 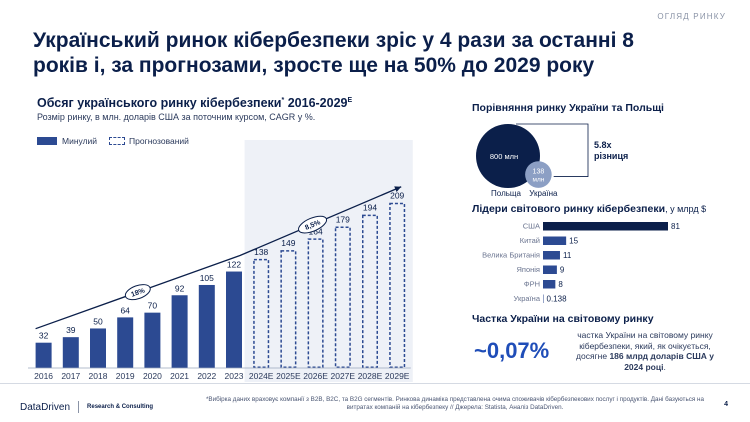 What do you see at coordinates (528, 269) in the screenshot?
I see `country-label: Японія` at bounding box center [528, 269].